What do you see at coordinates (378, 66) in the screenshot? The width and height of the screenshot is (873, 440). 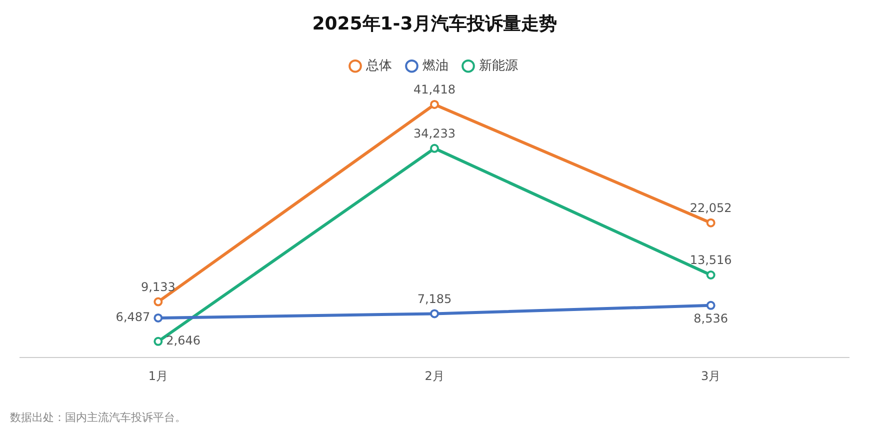 I see `legend-label: 总体` at bounding box center [378, 66].